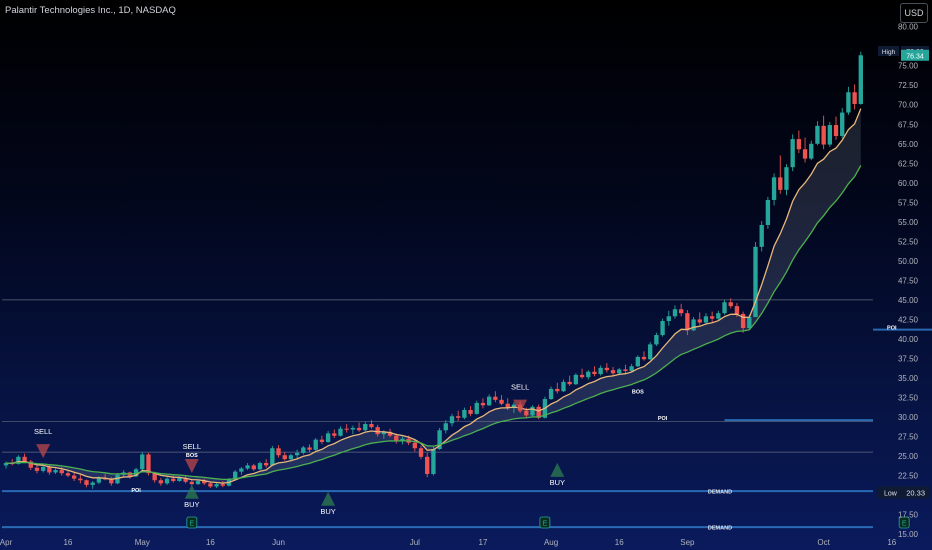  Describe the element at coordinates (908, 280) in the screenshot. I see `y-tick-label: 47.50` at that location.